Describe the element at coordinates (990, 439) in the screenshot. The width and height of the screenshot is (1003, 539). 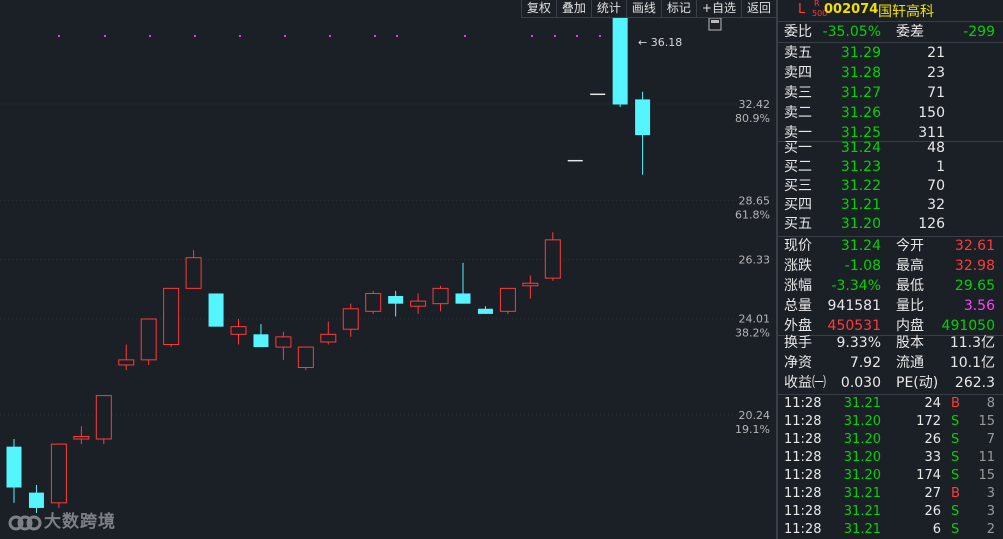
I see `tick-count: 7` at that location.